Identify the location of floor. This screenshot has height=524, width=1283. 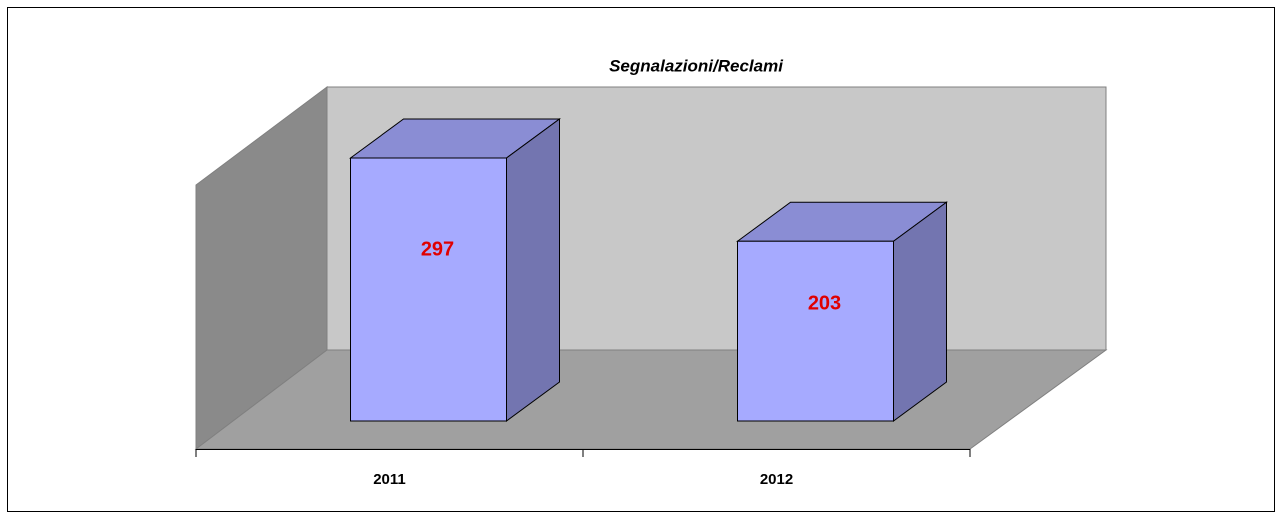
(651, 399).